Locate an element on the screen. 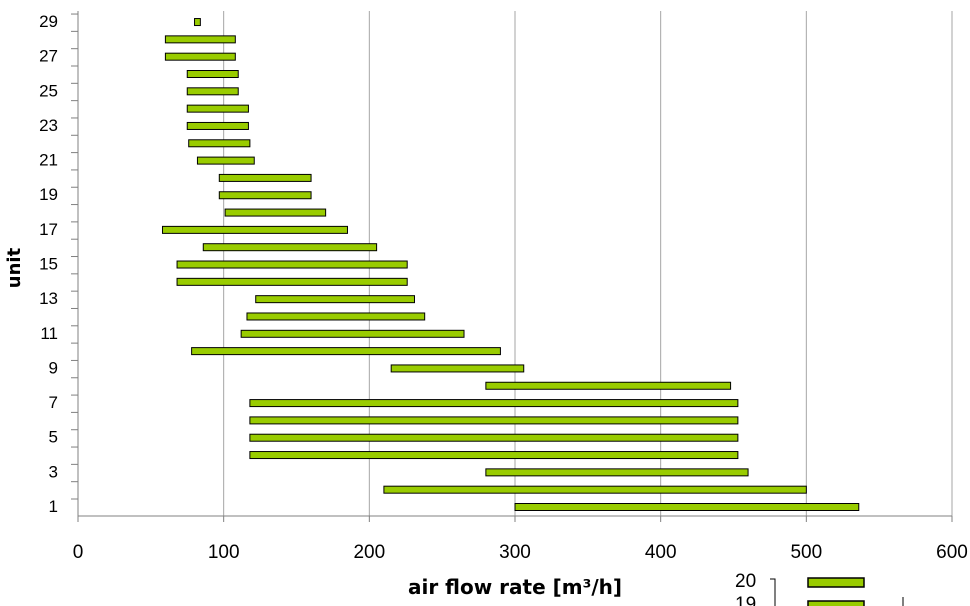 The image size is (970, 606). y-tick-label-13: 13 is located at coordinates (48, 298).